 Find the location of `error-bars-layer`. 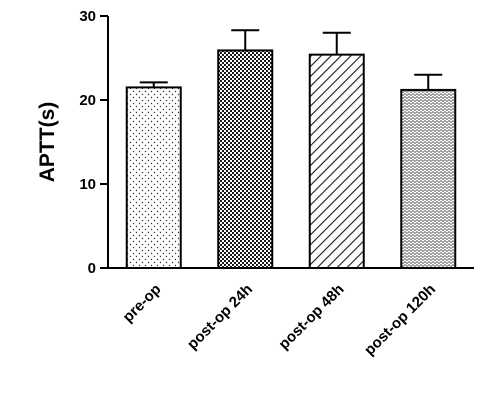

error-bars-layer is located at coordinates (291, 59).